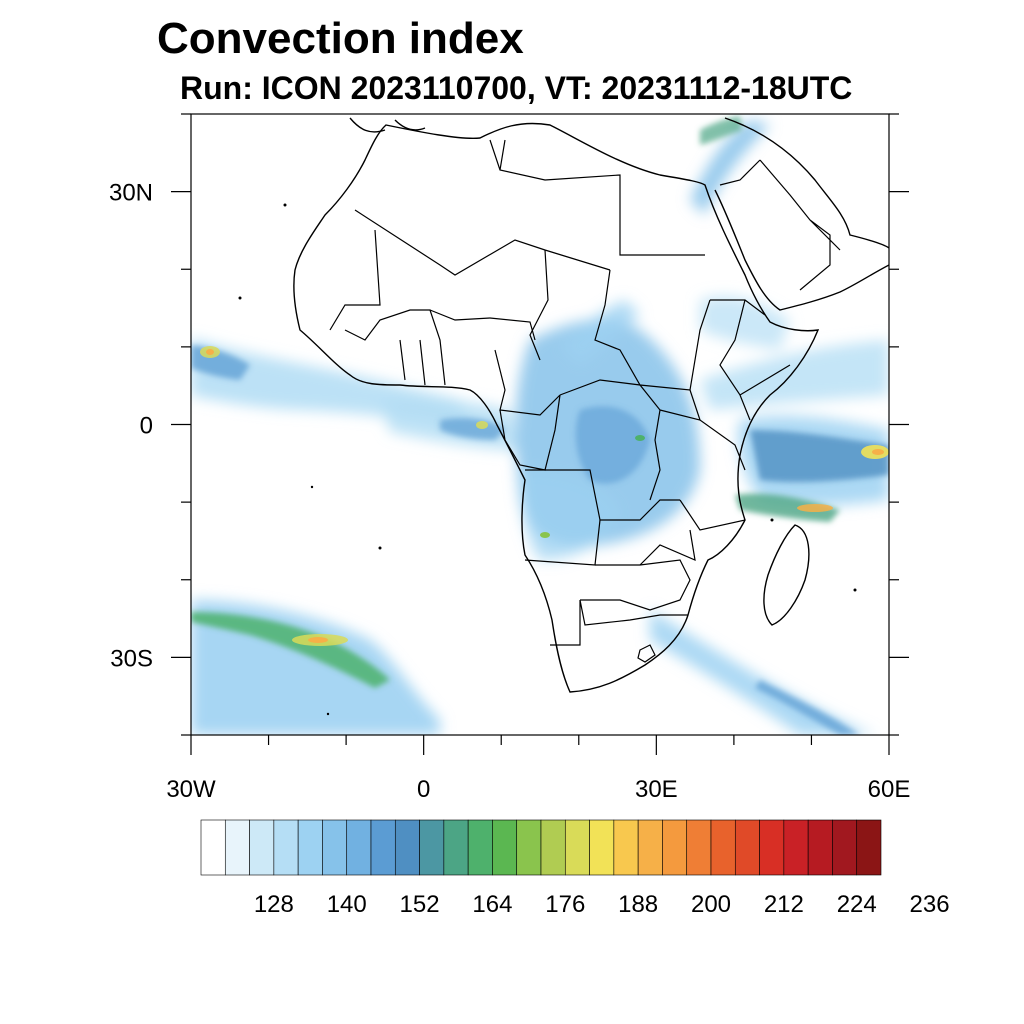  Describe the element at coordinates (340, 38) in the screenshot. I see `map-title: Convection index` at that location.